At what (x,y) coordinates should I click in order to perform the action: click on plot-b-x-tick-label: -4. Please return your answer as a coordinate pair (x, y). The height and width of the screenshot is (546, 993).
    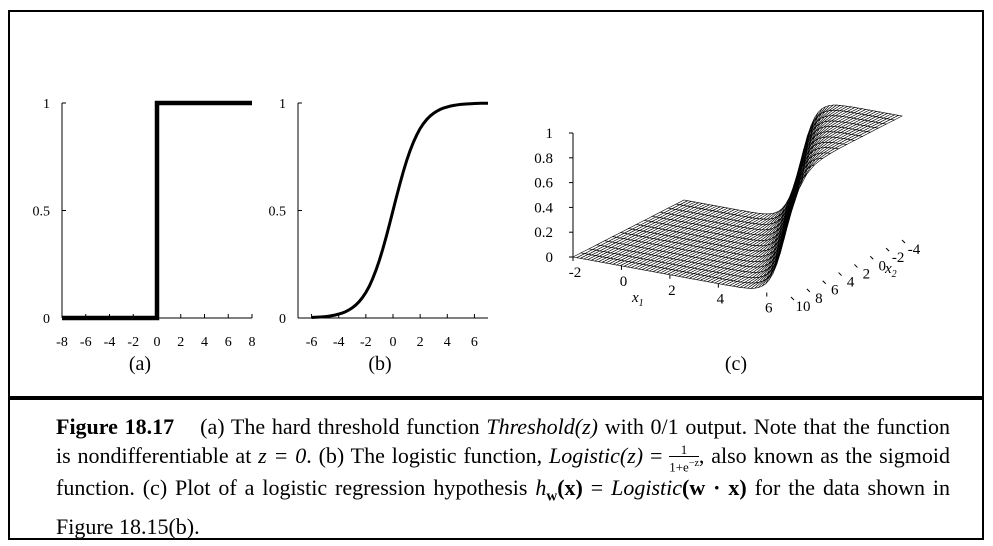
    Looking at the image, I should click on (339, 342).